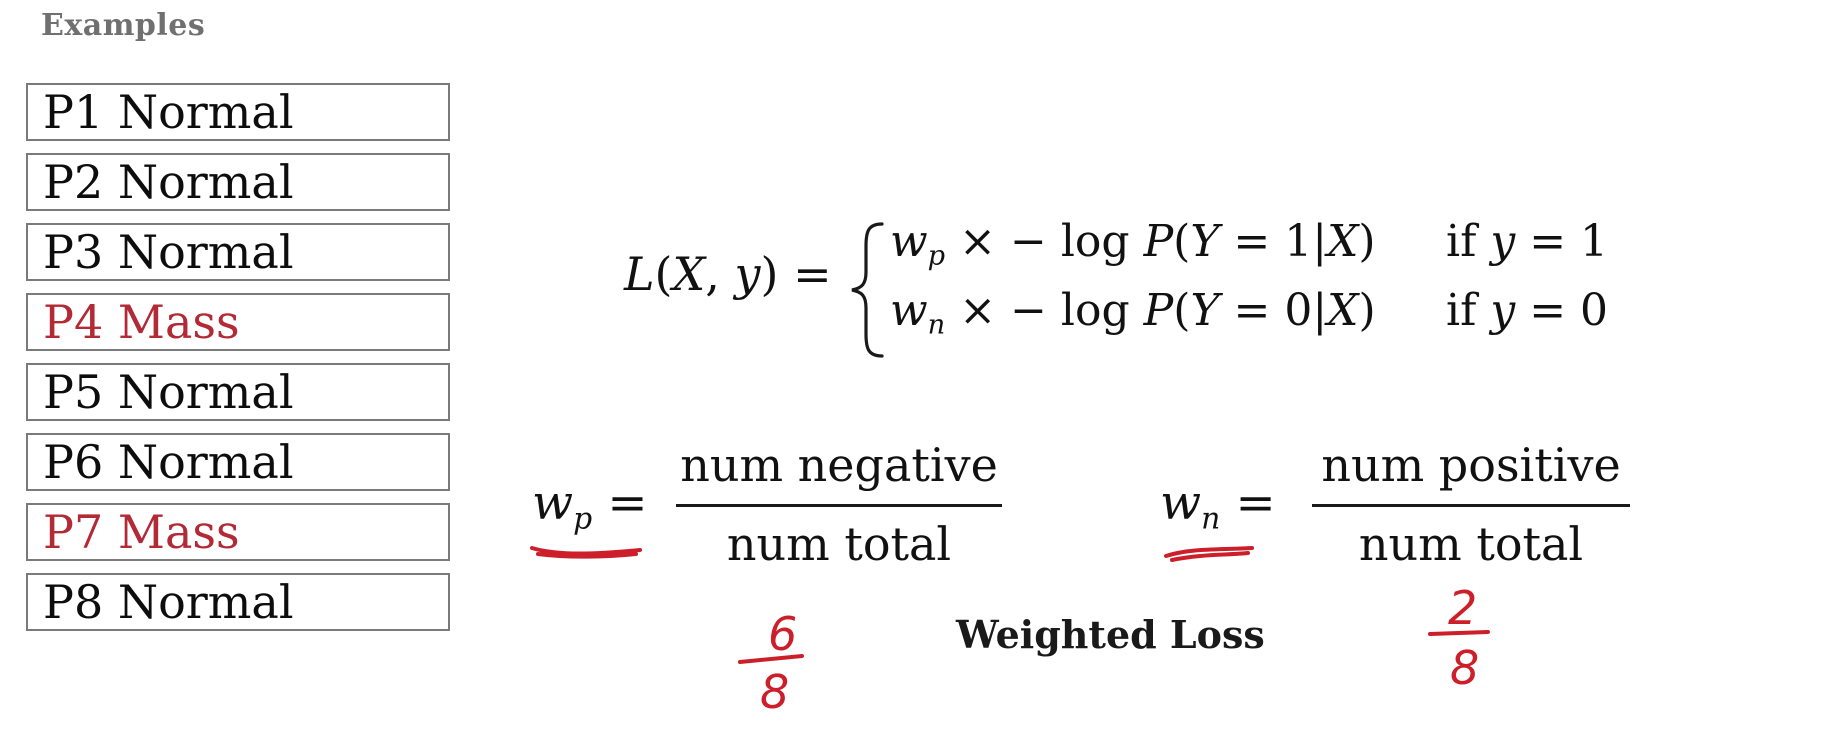 Image resolution: width=1822 pixels, height=744 pixels. What do you see at coordinates (123, 25) in the screenshot?
I see `examples-heading: Examples` at bounding box center [123, 25].